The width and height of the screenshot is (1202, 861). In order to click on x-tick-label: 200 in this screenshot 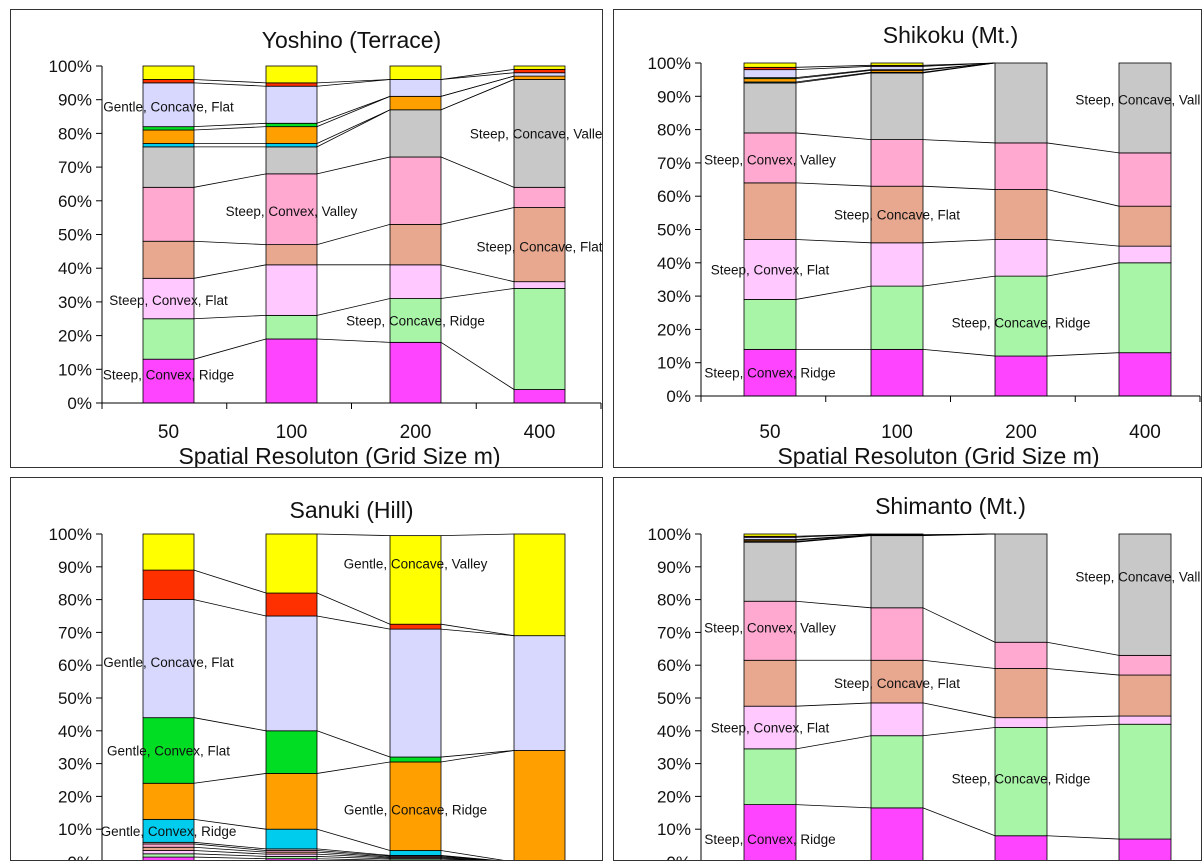, I will do `click(1021, 432)`.